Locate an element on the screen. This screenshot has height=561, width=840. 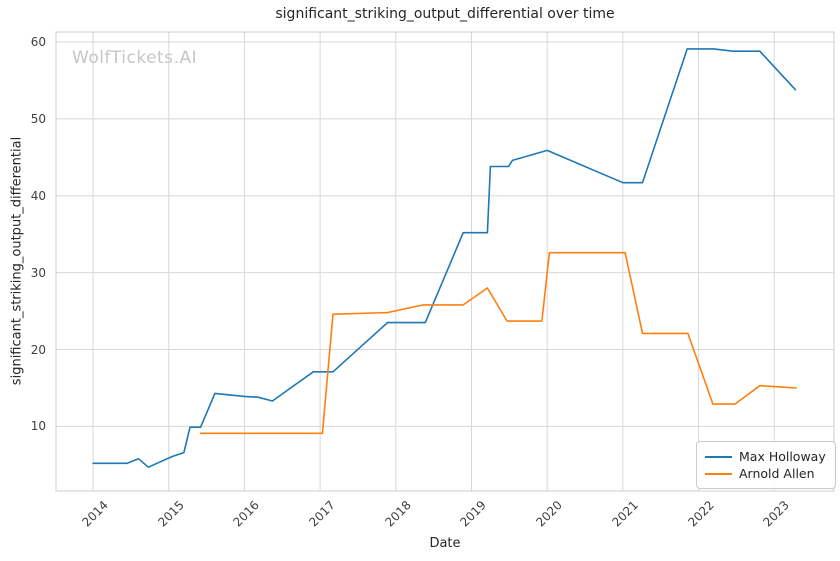
legend-label-arnold-allen: Arnold Allen is located at coordinates (777, 473).